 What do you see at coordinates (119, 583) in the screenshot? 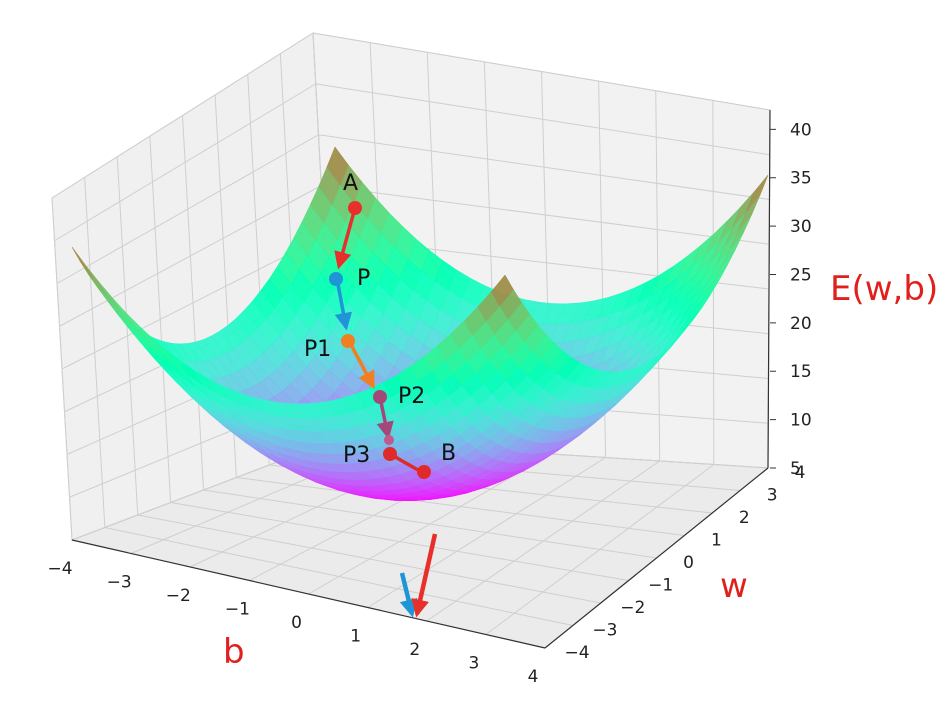
I see `b-tick-label: −3` at bounding box center [119, 583].